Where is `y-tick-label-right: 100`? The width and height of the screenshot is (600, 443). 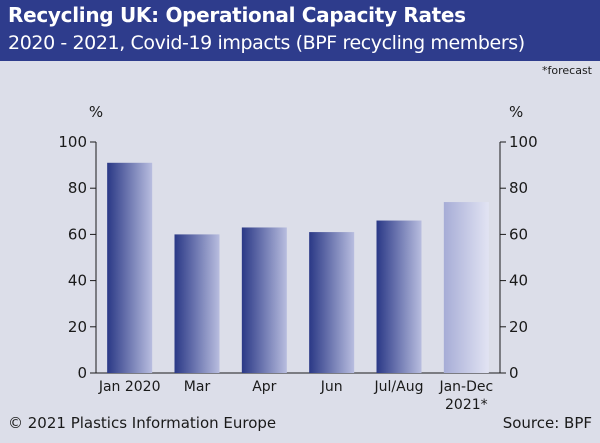 y-tick-label-right: 100 is located at coordinates (523, 142).